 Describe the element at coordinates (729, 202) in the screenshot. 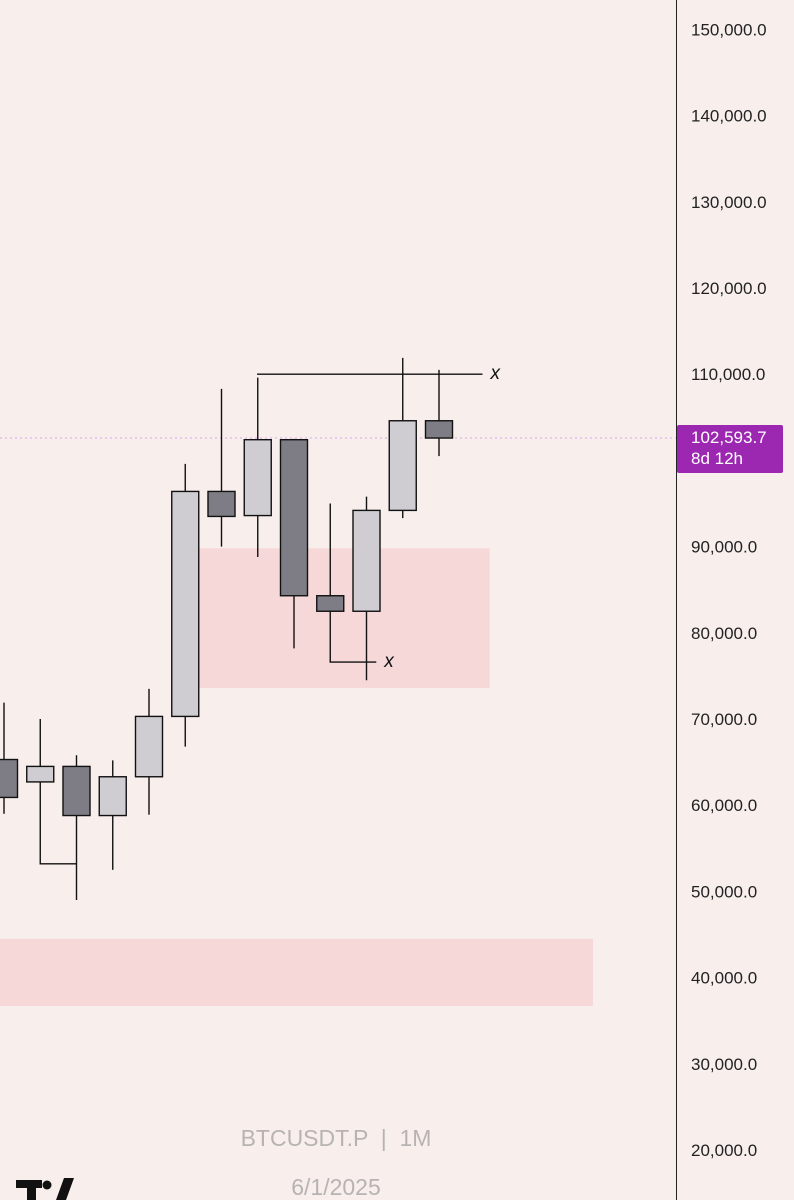

I see `price-tick-label: 130,000.0` at that location.